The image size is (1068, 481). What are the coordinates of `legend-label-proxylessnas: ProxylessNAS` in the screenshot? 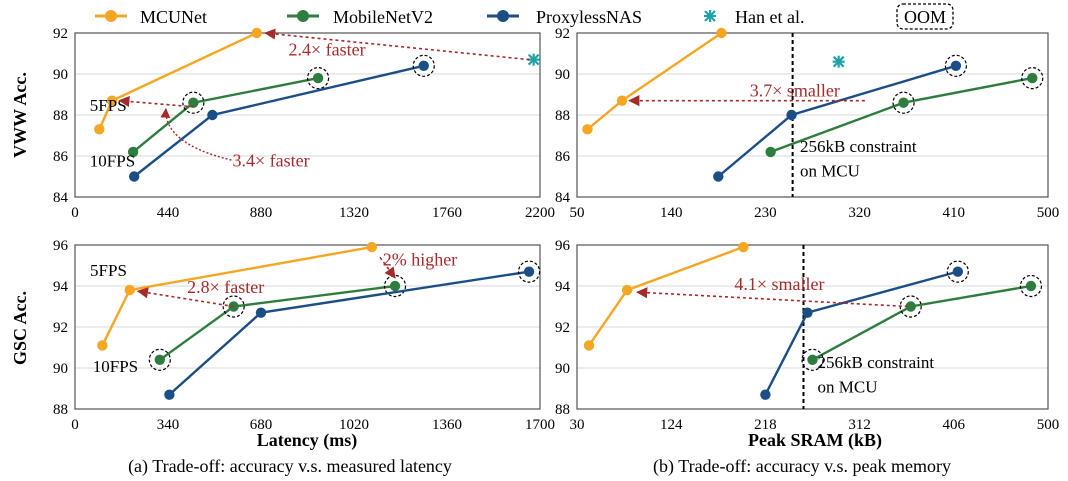 It's located at (589, 17).